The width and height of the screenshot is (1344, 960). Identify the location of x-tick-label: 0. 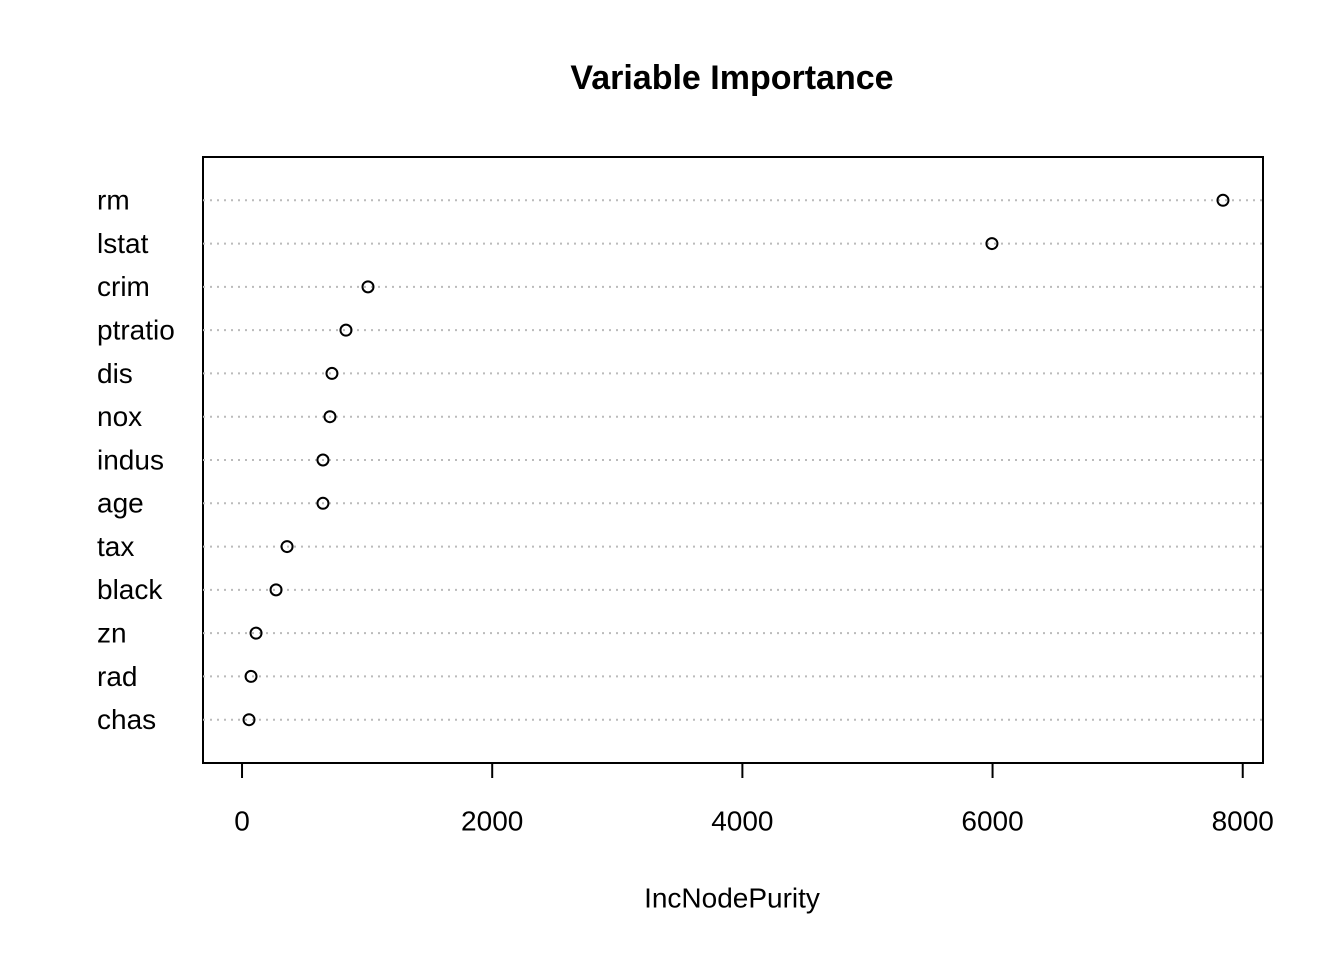
(242, 820).